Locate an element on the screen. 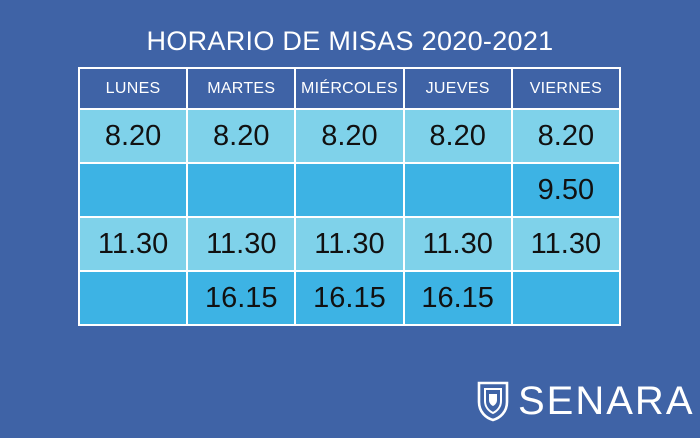  time-cell-wednesday: 11.30 is located at coordinates (349, 244).